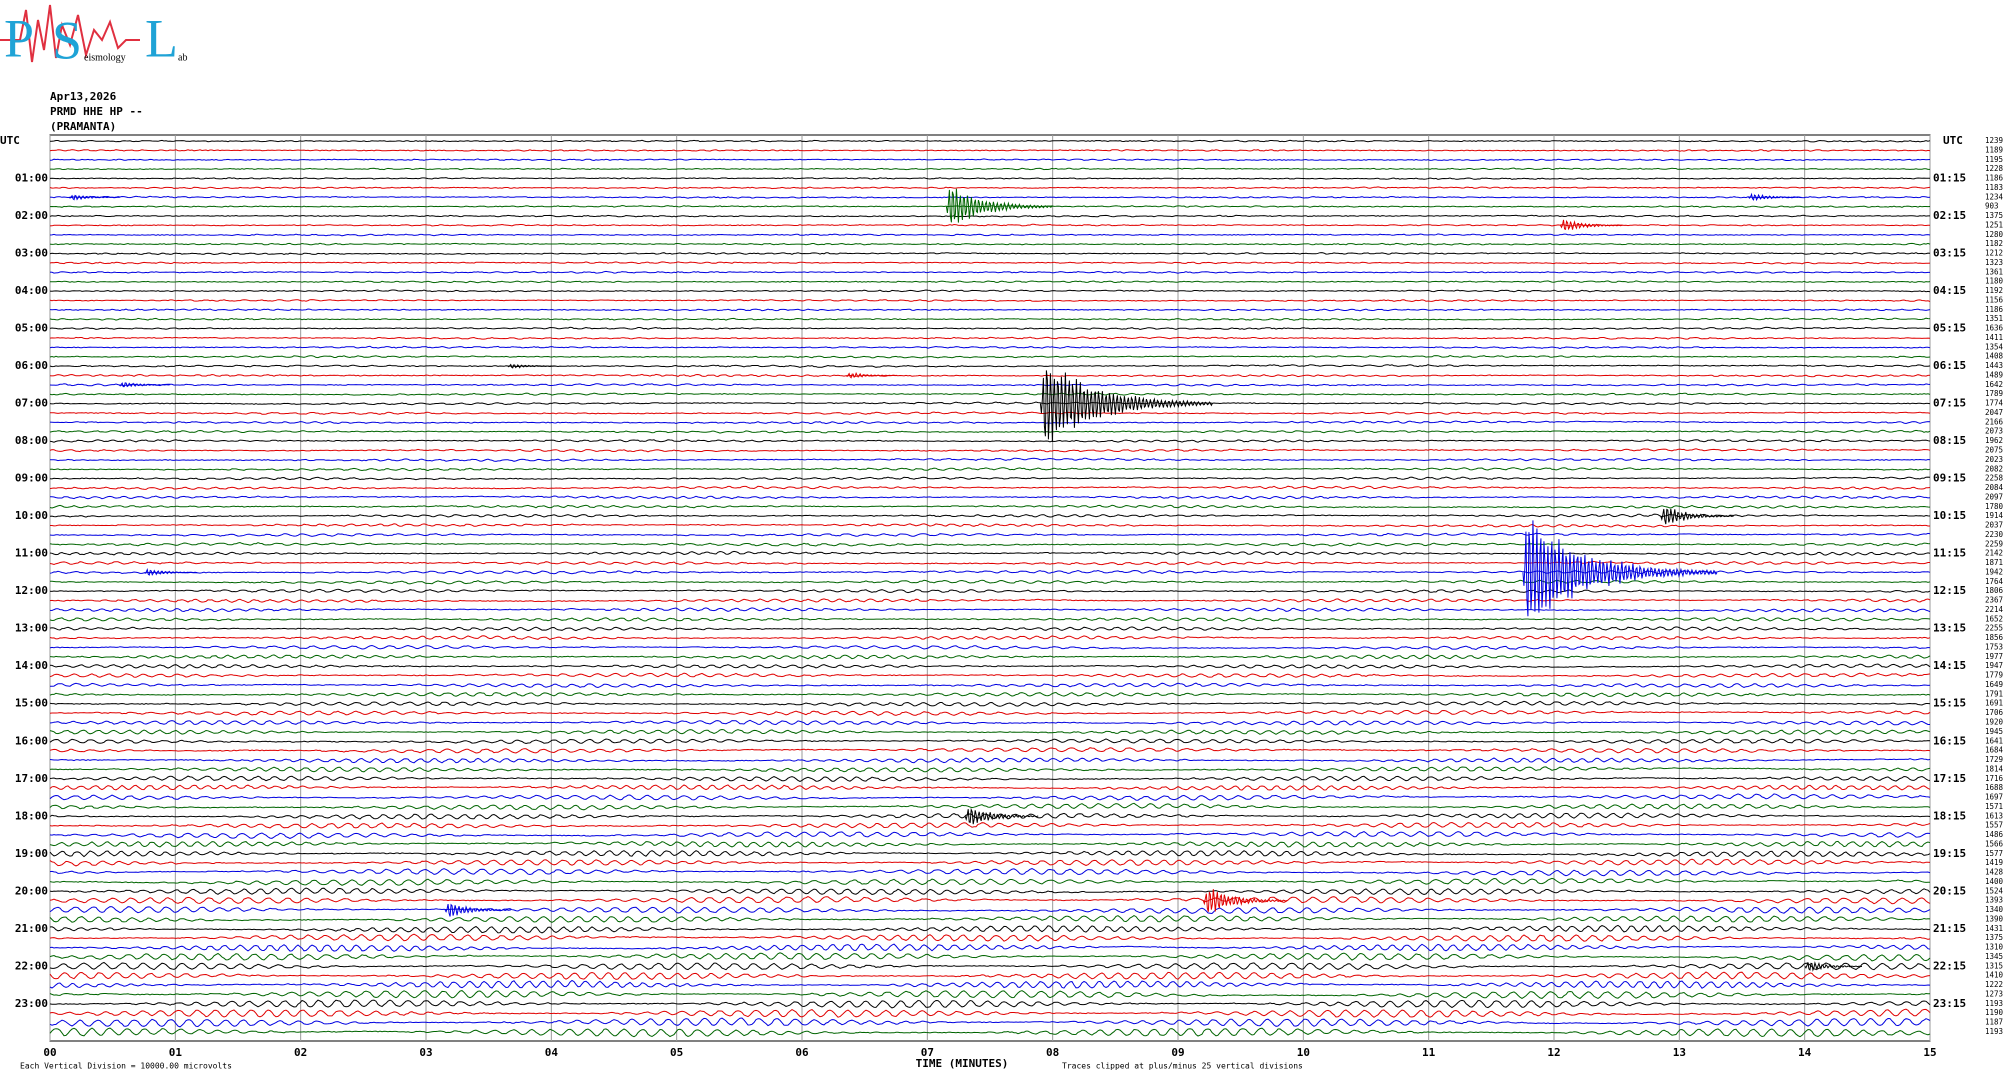 The width and height of the screenshot is (2010, 1080). Describe the element at coordinates (1994, 525) in the screenshot. I see `trace-count: 2037` at that location.